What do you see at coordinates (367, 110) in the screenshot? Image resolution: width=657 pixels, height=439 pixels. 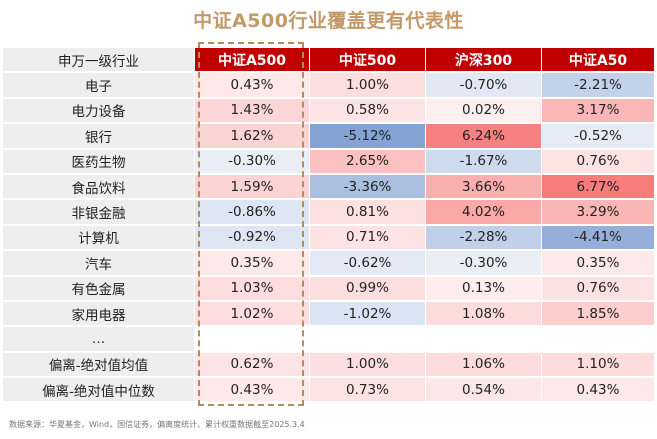 I see `value-cell: 0.58%` at bounding box center [367, 110].